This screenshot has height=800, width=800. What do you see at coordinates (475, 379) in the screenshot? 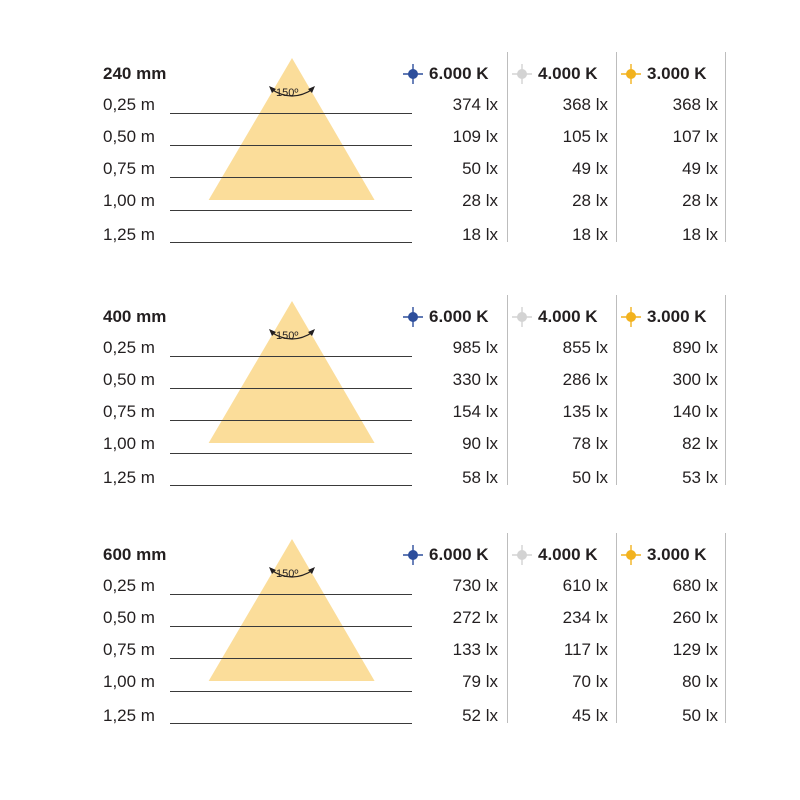
I see `lux-value: 330 lx` at bounding box center [475, 379].